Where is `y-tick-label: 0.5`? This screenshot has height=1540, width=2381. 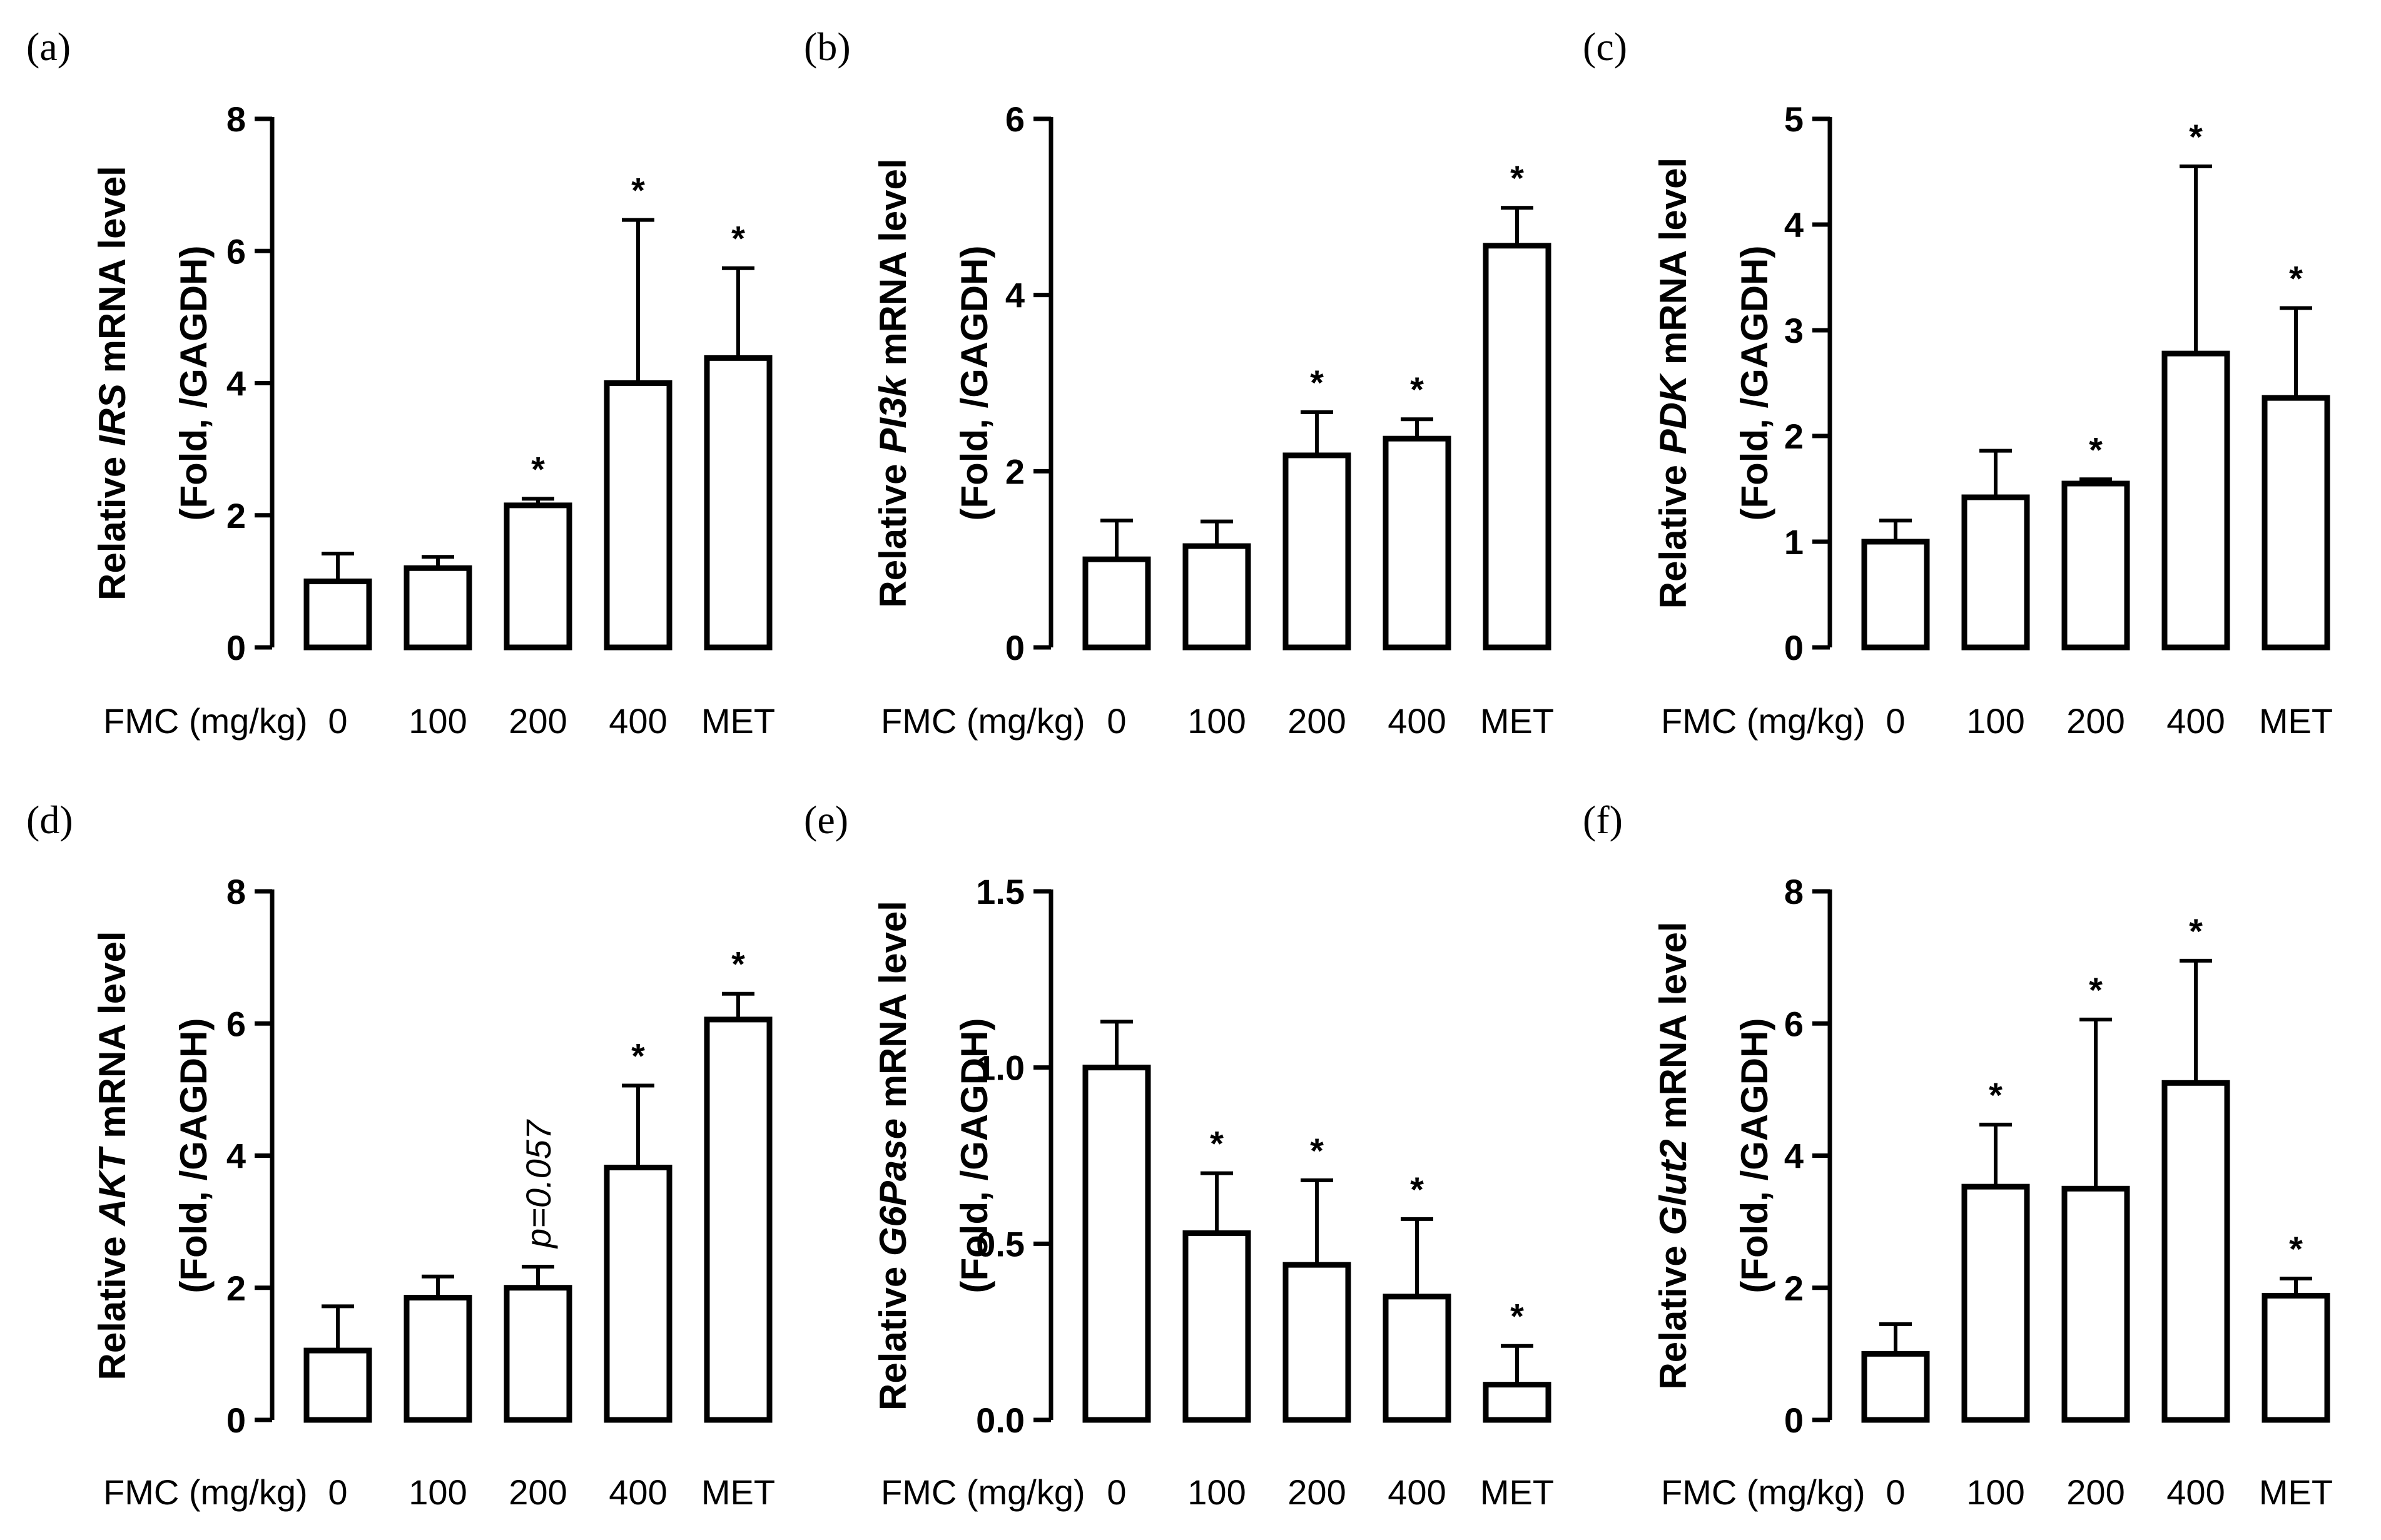
y-tick-label: 0.5 is located at coordinates (1000, 1244).